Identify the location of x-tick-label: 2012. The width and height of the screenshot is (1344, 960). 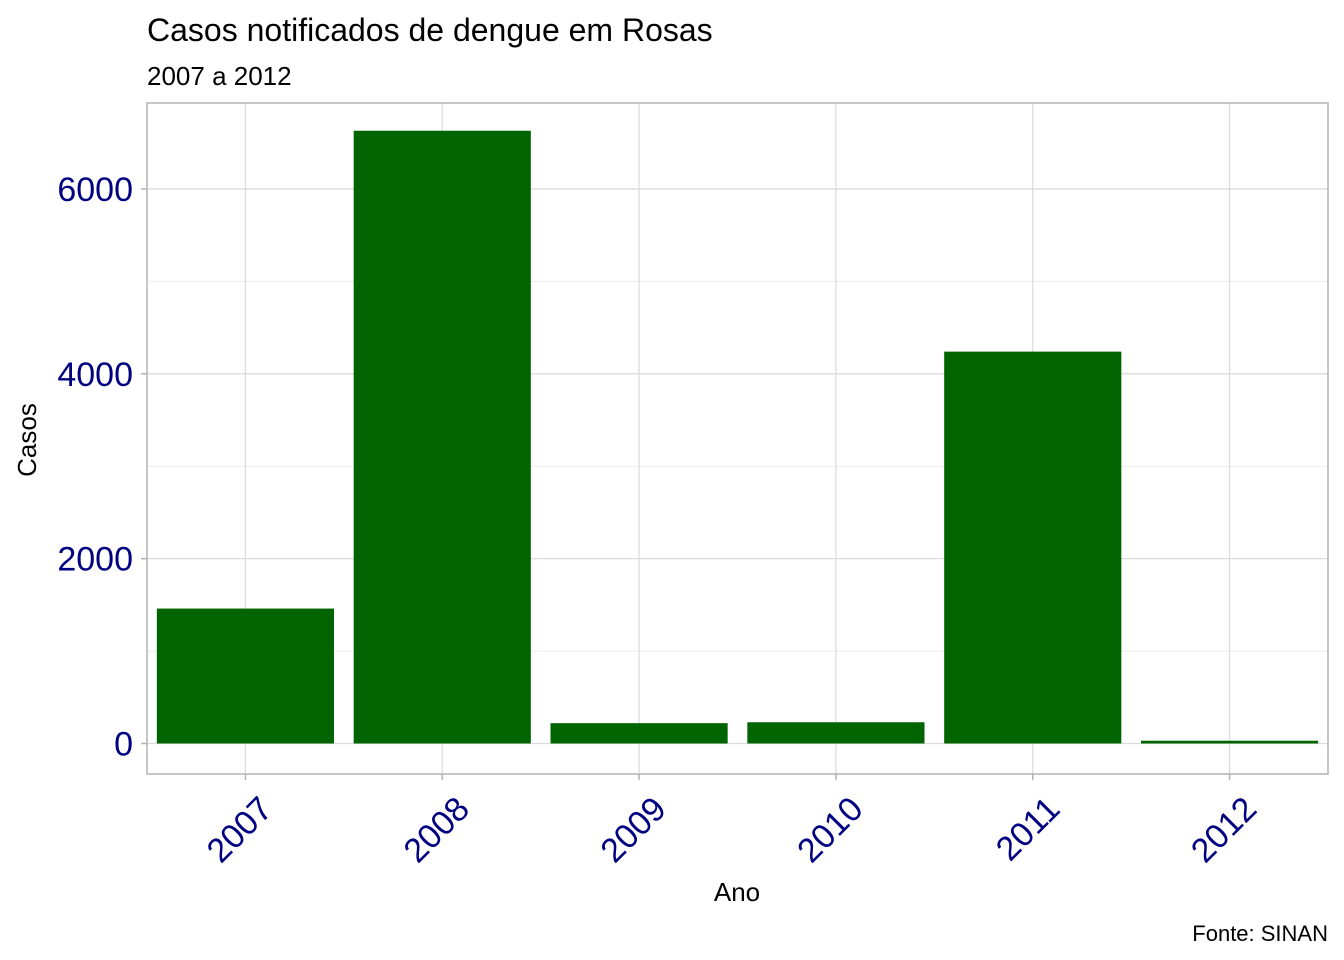
(1224, 830).